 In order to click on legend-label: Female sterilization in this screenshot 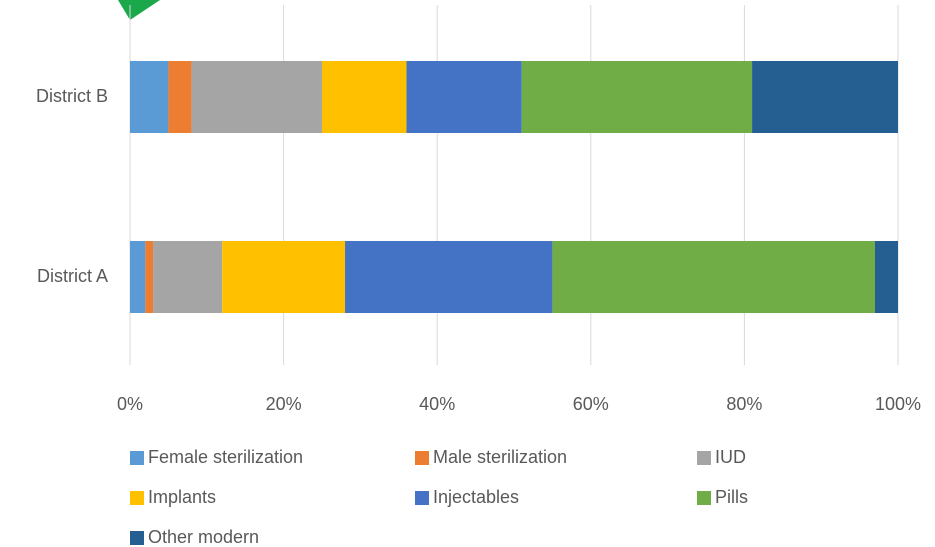, I will do `click(225, 457)`.